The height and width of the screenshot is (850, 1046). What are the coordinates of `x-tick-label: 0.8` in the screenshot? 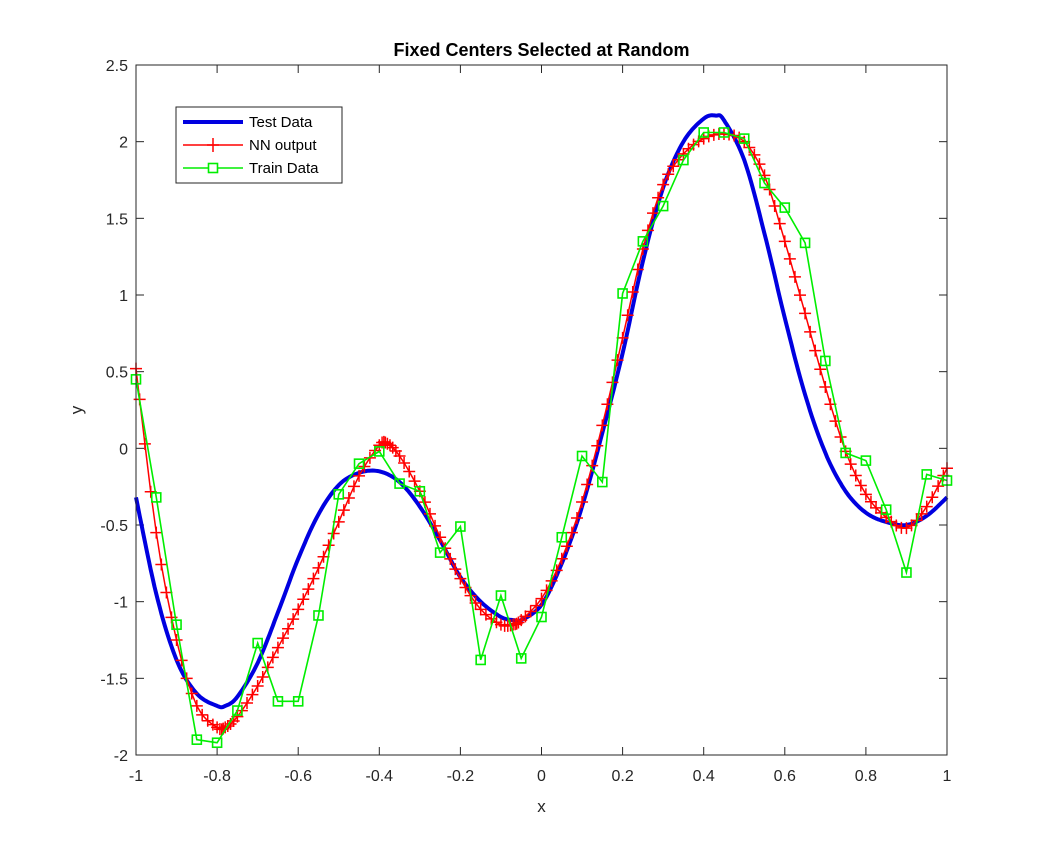 It's located at (866, 776).